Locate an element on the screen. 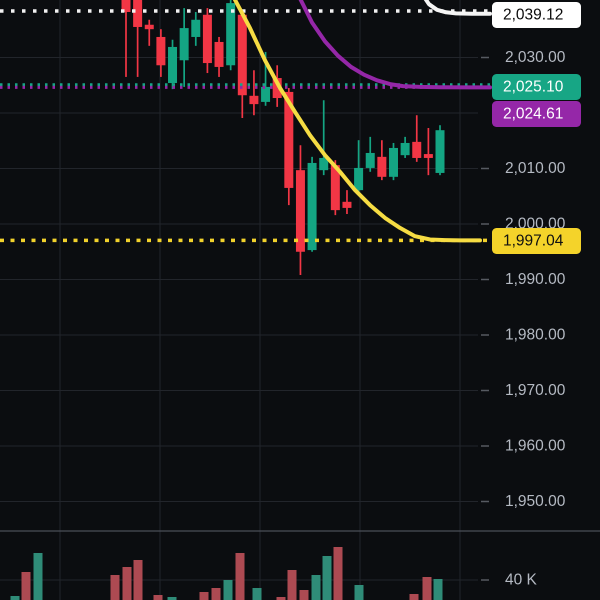  axis-badge-teal-level: 2,025.10 is located at coordinates (536, 87).